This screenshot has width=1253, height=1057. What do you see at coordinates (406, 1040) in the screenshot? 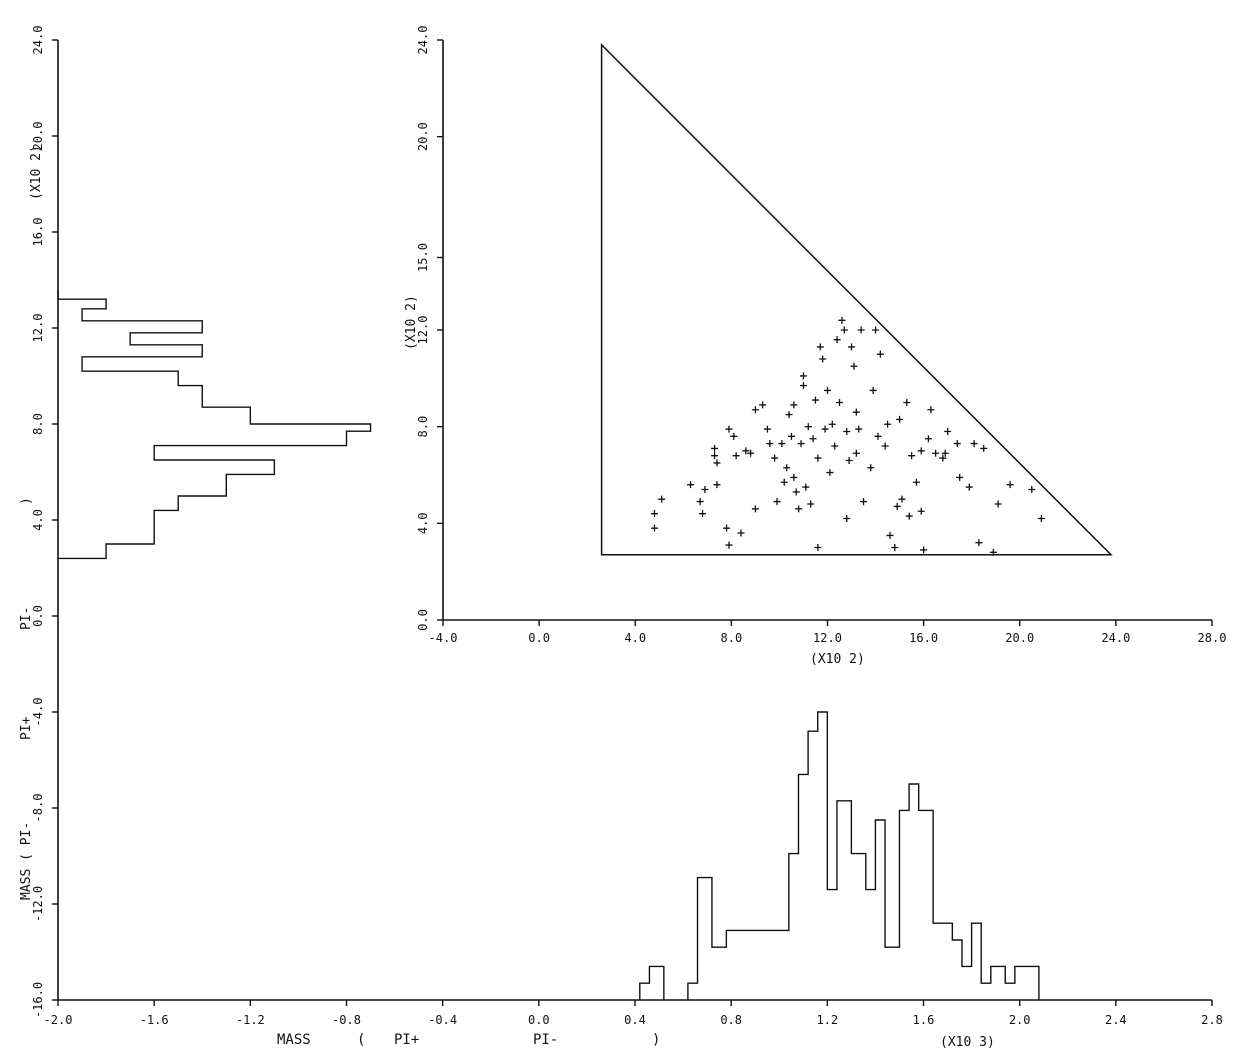
I see `bottom-axis-pi-plus: PI+` at bounding box center [406, 1040].